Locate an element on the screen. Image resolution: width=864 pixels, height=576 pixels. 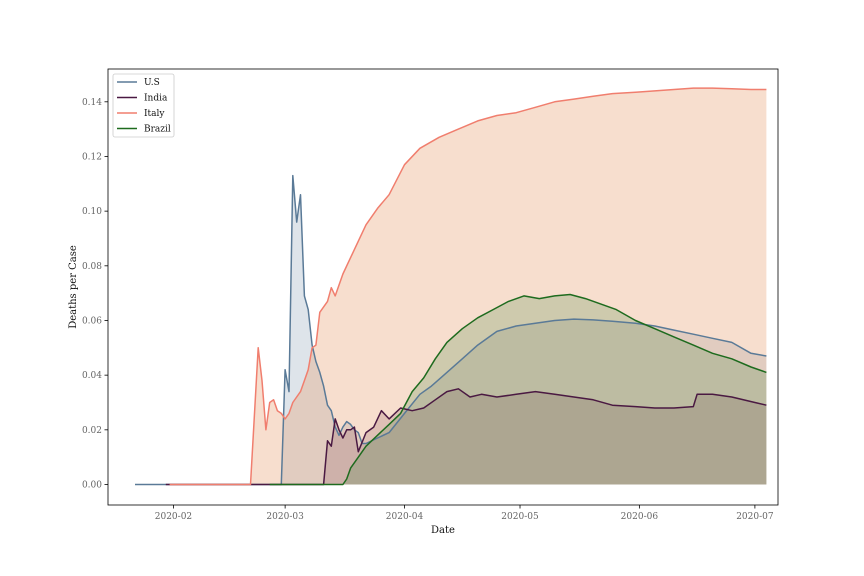
y-axis-ticks: 0.00 0.02 0.04 0.06 0.08 0.10 0.12 0.14 is located at coordinates (95, 294).